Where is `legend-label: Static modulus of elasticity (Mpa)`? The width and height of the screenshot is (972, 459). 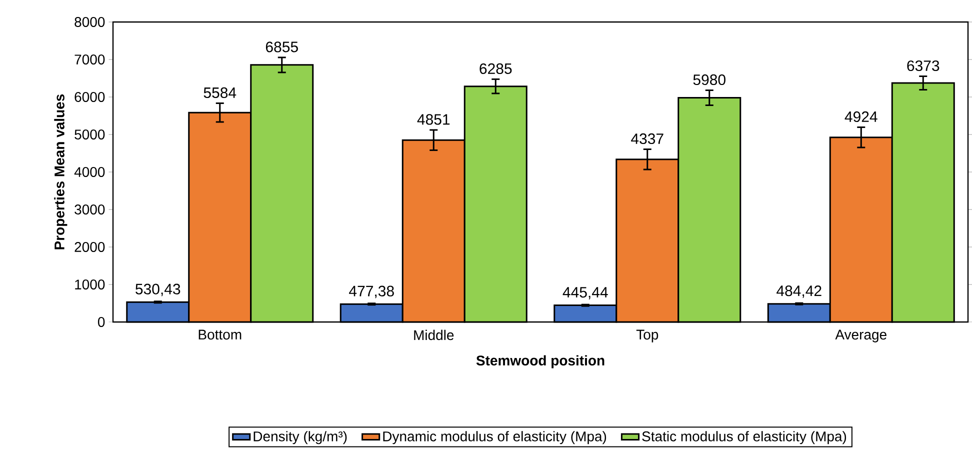 legend-label: Static modulus of elasticity (Mpa) is located at coordinates (744, 437).